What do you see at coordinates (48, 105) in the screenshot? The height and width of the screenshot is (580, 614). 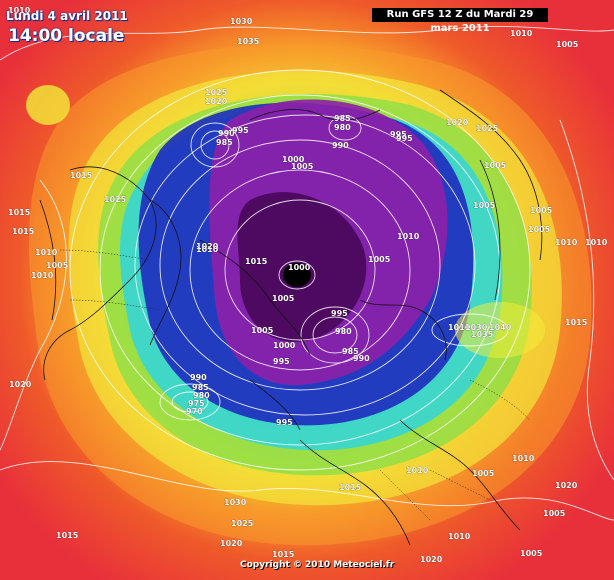 I see `high-cell-northwest` at bounding box center [48, 105].